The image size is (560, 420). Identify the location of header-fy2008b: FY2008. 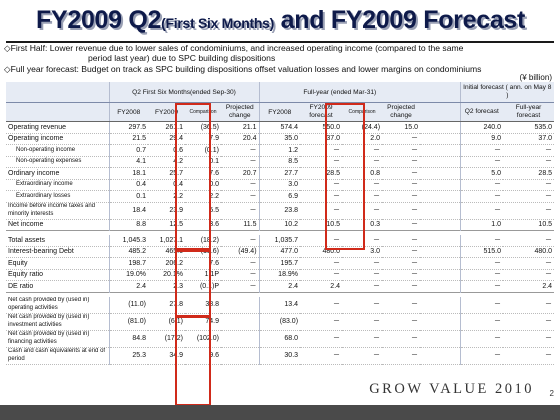
(279, 112).